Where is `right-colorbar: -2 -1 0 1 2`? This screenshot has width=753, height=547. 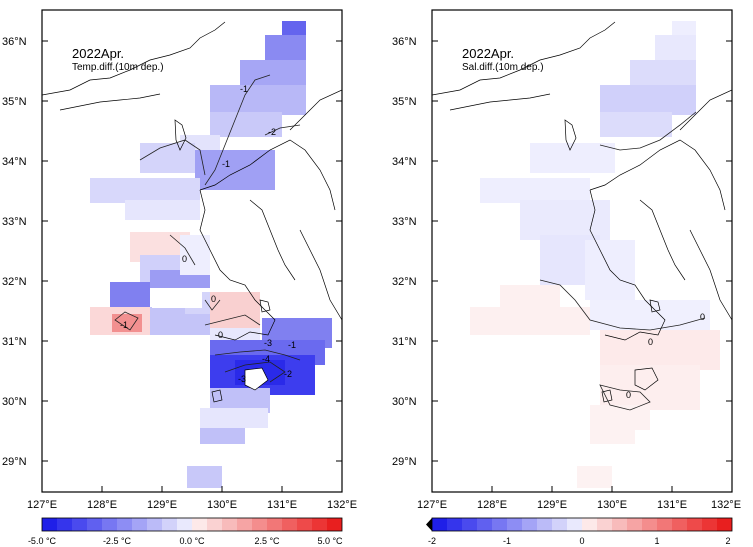 right-colorbar: -2 -1 0 1 2 is located at coordinates (579, 531).